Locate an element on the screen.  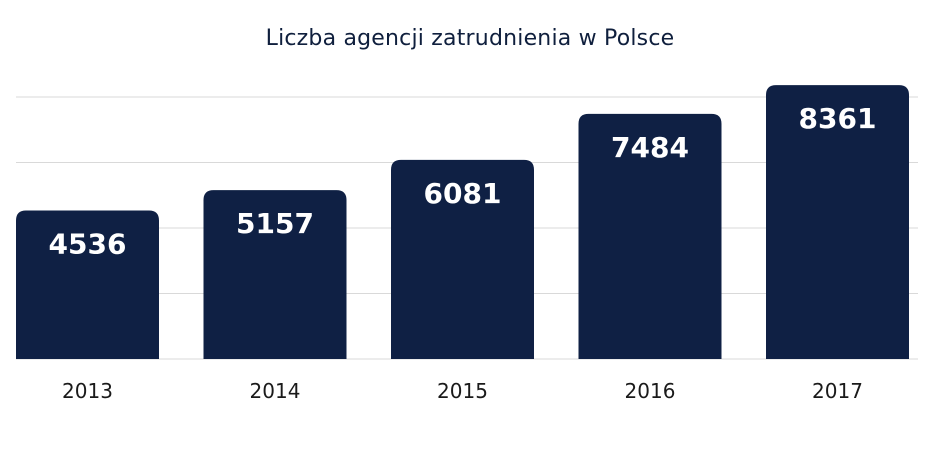
chart-title: Liczba agencji zatrudnienia w Polsce is located at coordinates (470, 38).